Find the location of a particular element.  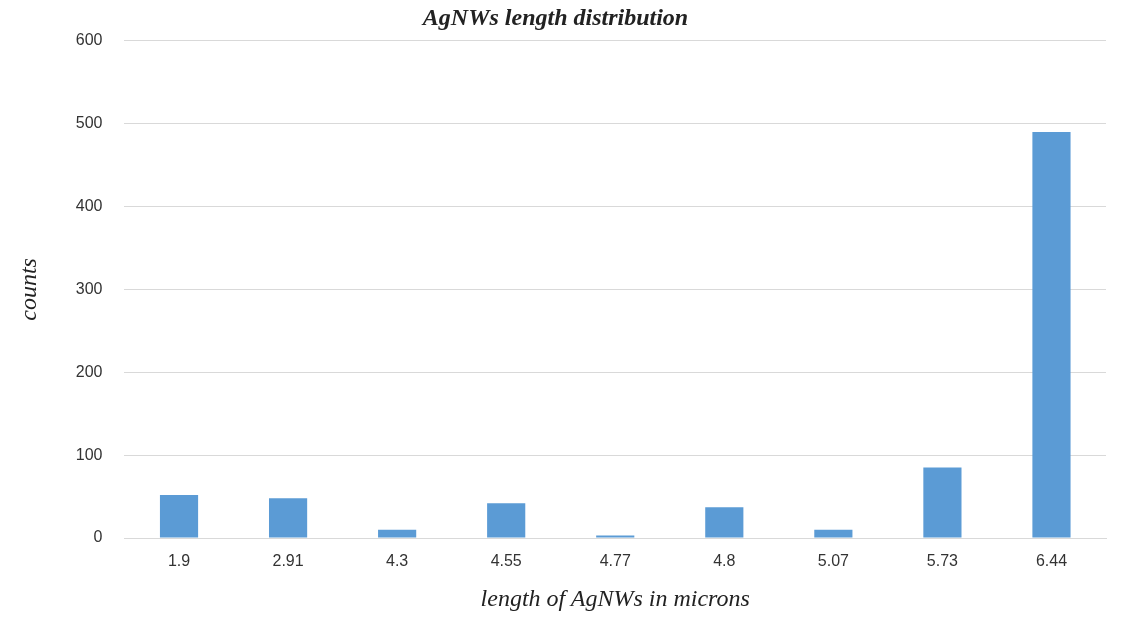

x-tick-label: 2.91 is located at coordinates (288, 561).